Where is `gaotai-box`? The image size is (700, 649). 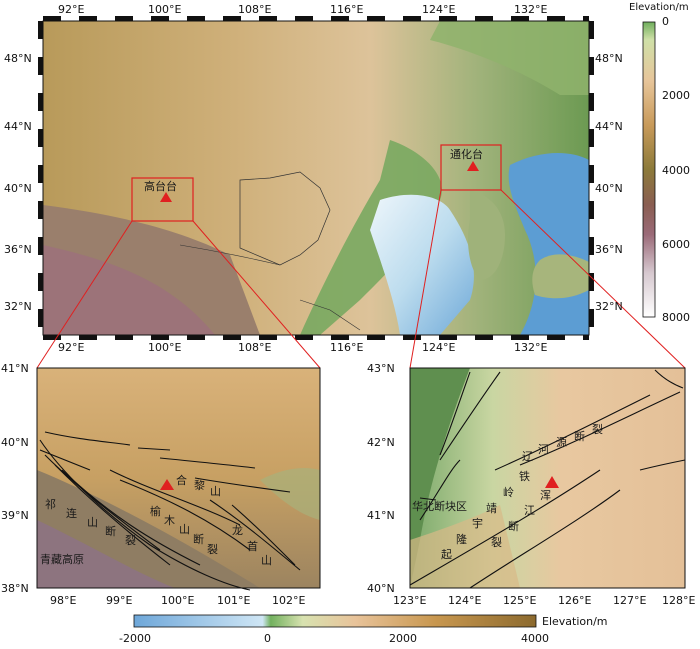 gaotai-box is located at coordinates (162, 199).